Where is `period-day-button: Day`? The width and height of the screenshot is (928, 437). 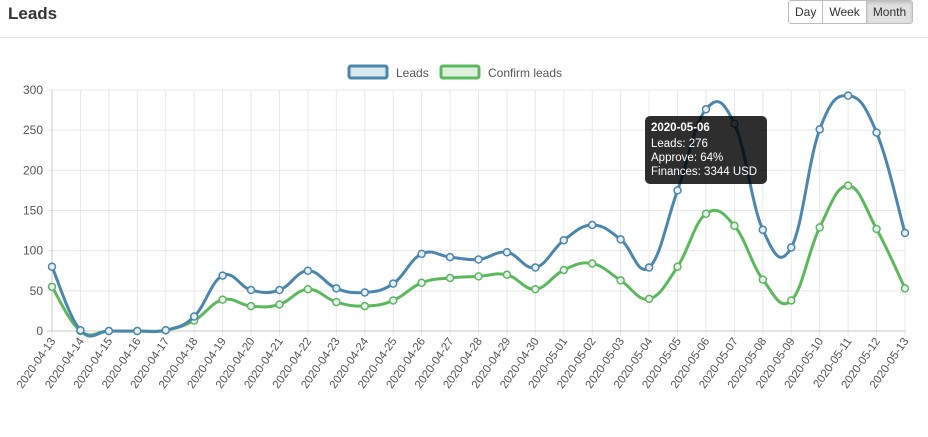 period-day-button: Day is located at coordinates (806, 12).